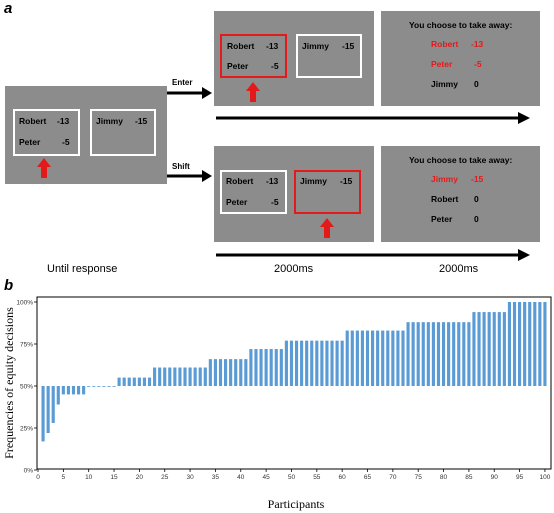 The image size is (554, 513). Describe the element at coordinates (317, 477) in the screenshot. I see `x-tick-label: 55` at that location.